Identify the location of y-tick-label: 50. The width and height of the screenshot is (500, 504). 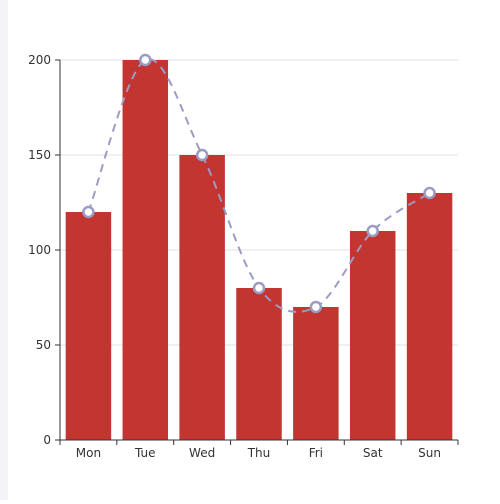
(43, 345).